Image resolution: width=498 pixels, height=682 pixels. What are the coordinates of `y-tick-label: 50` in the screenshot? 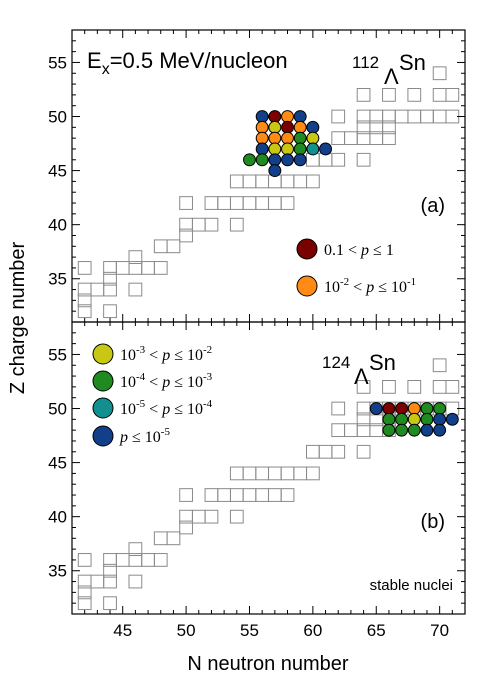 It's located at (57, 117).